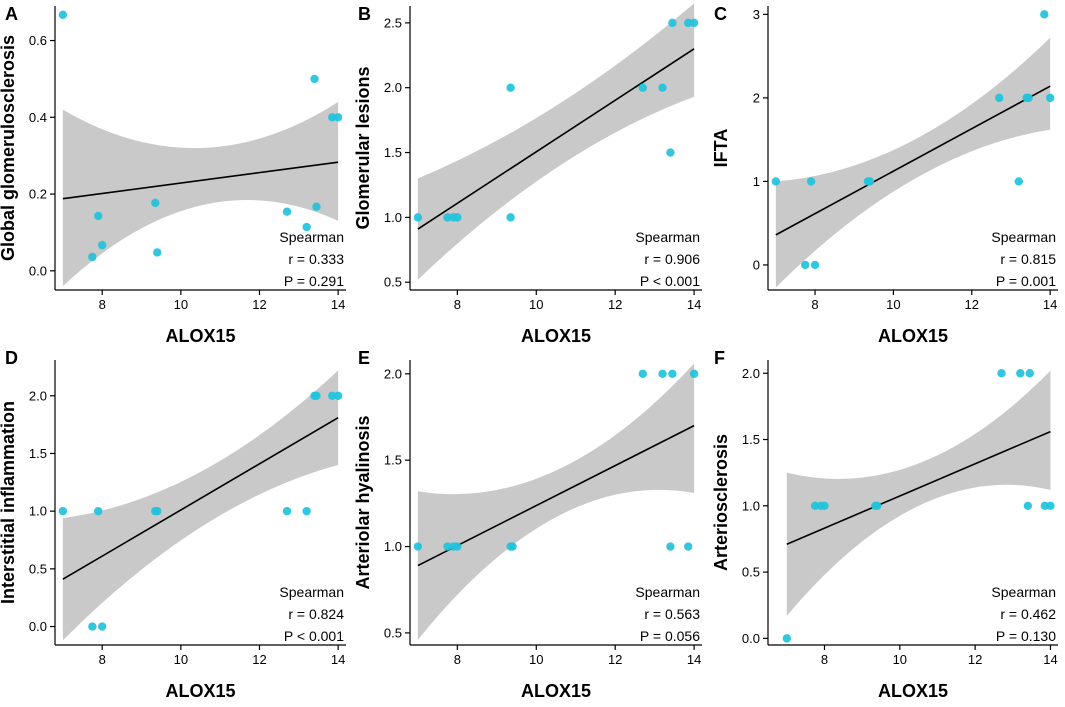 The height and width of the screenshot is (707, 1065). I want to click on stat-r: r = 0.563, so click(672, 614).